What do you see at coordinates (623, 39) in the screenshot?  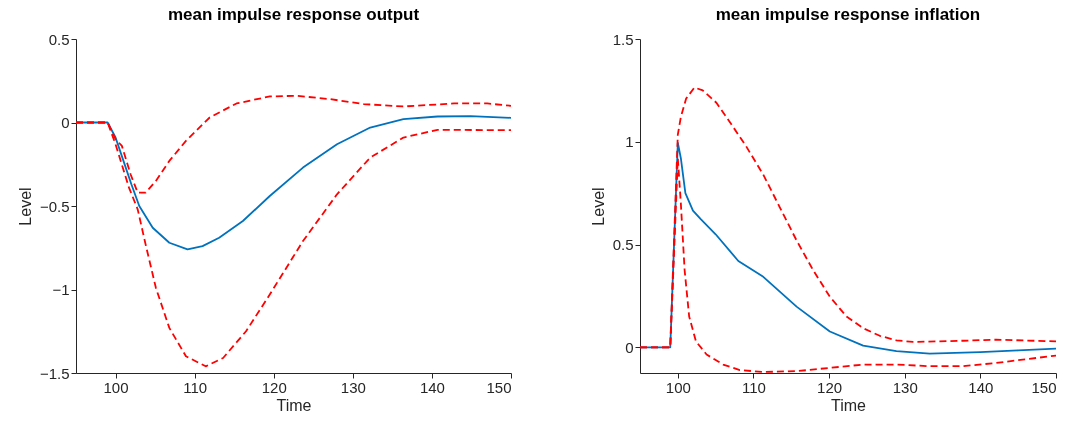 I see `y-tick-label: 1.5` at bounding box center [623, 39].